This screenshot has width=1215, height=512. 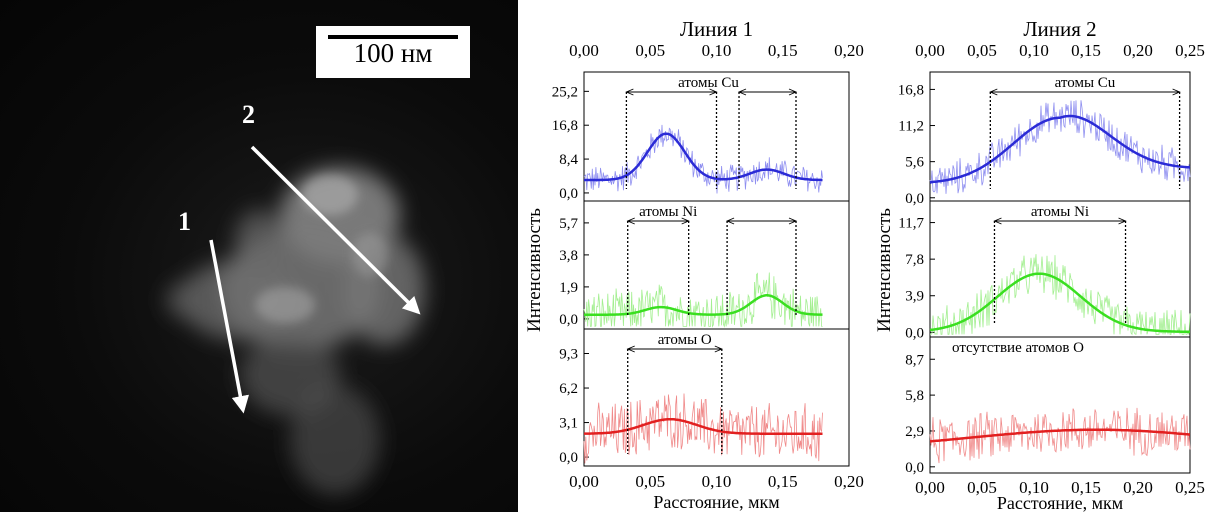 I want to click on y-tick-label: 9,3, so click(x=568, y=355).